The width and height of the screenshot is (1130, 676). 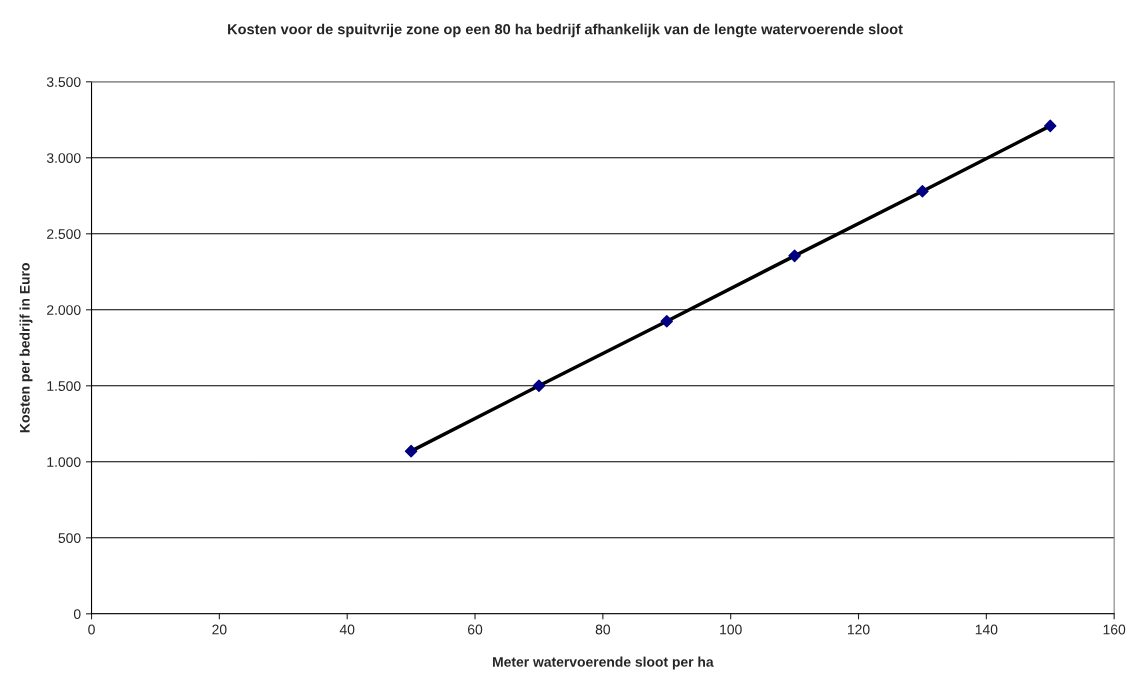 What do you see at coordinates (64, 234) in the screenshot?
I see `y-tick-label: 2.500` at bounding box center [64, 234].